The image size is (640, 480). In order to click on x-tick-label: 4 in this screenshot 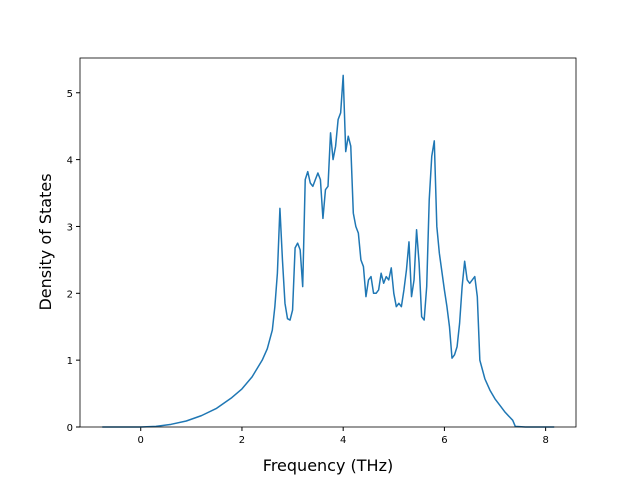, I will do `click(343, 440)`.